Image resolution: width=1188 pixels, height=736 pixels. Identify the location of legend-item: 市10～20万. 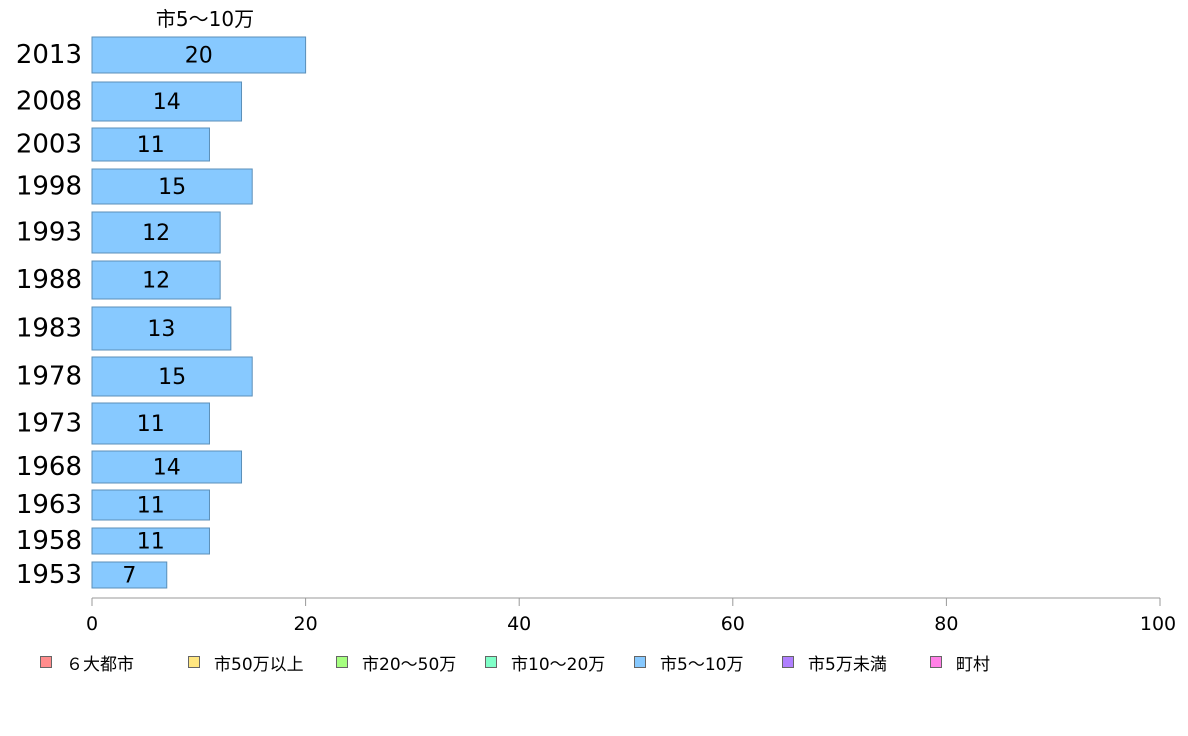
(545, 662).